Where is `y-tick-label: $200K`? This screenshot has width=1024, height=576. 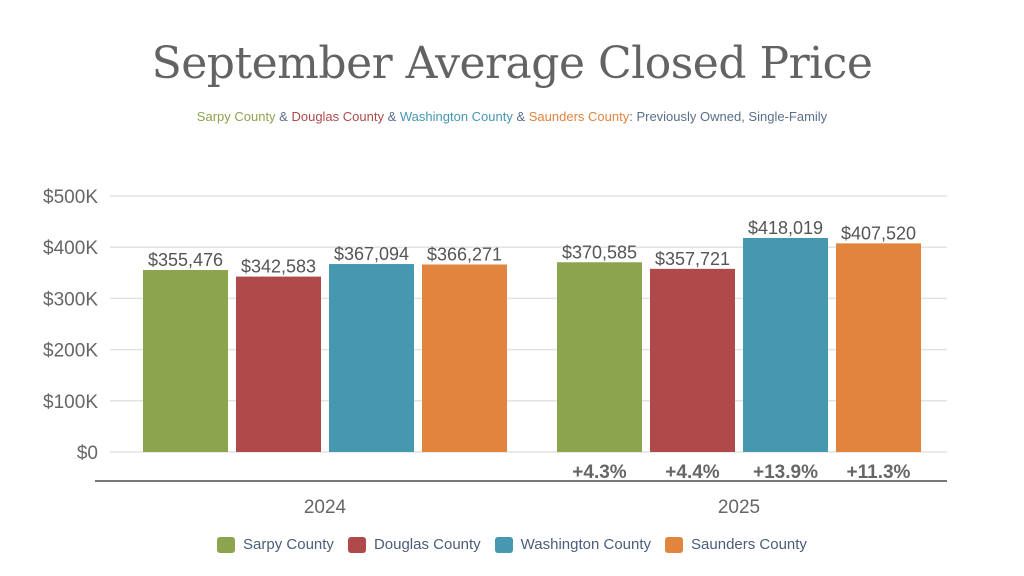
y-tick-label: $200K is located at coordinates (70, 351).